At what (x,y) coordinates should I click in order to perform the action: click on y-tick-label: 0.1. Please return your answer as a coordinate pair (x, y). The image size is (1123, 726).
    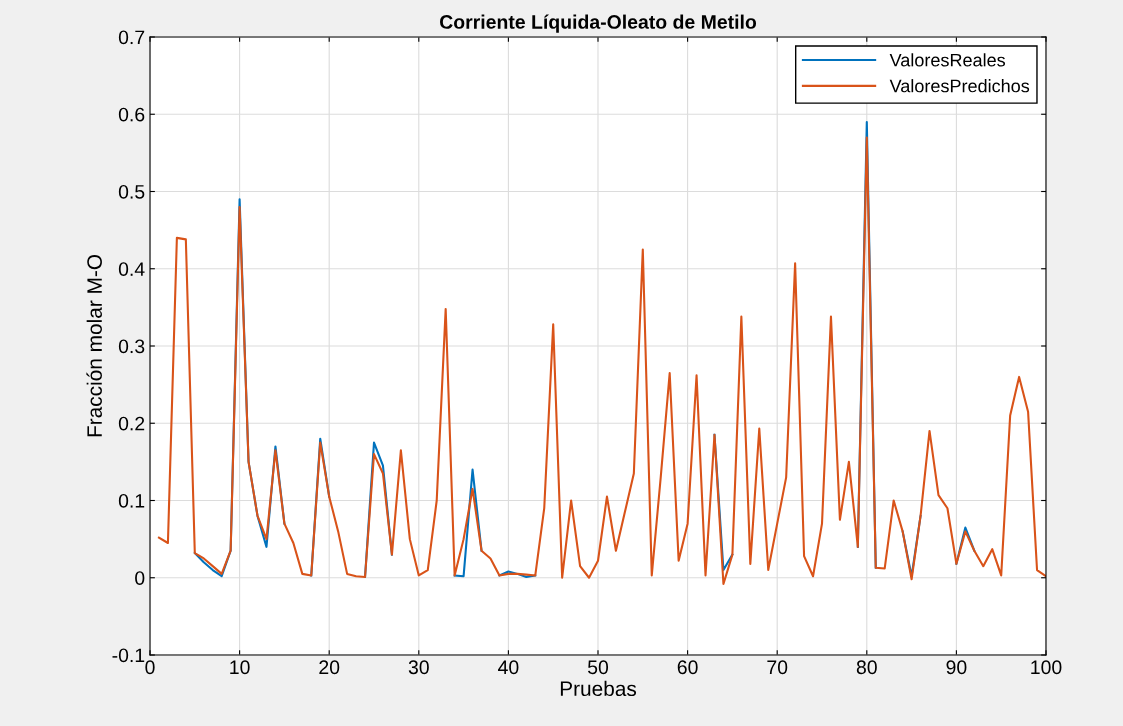
    Looking at the image, I should click on (131, 500).